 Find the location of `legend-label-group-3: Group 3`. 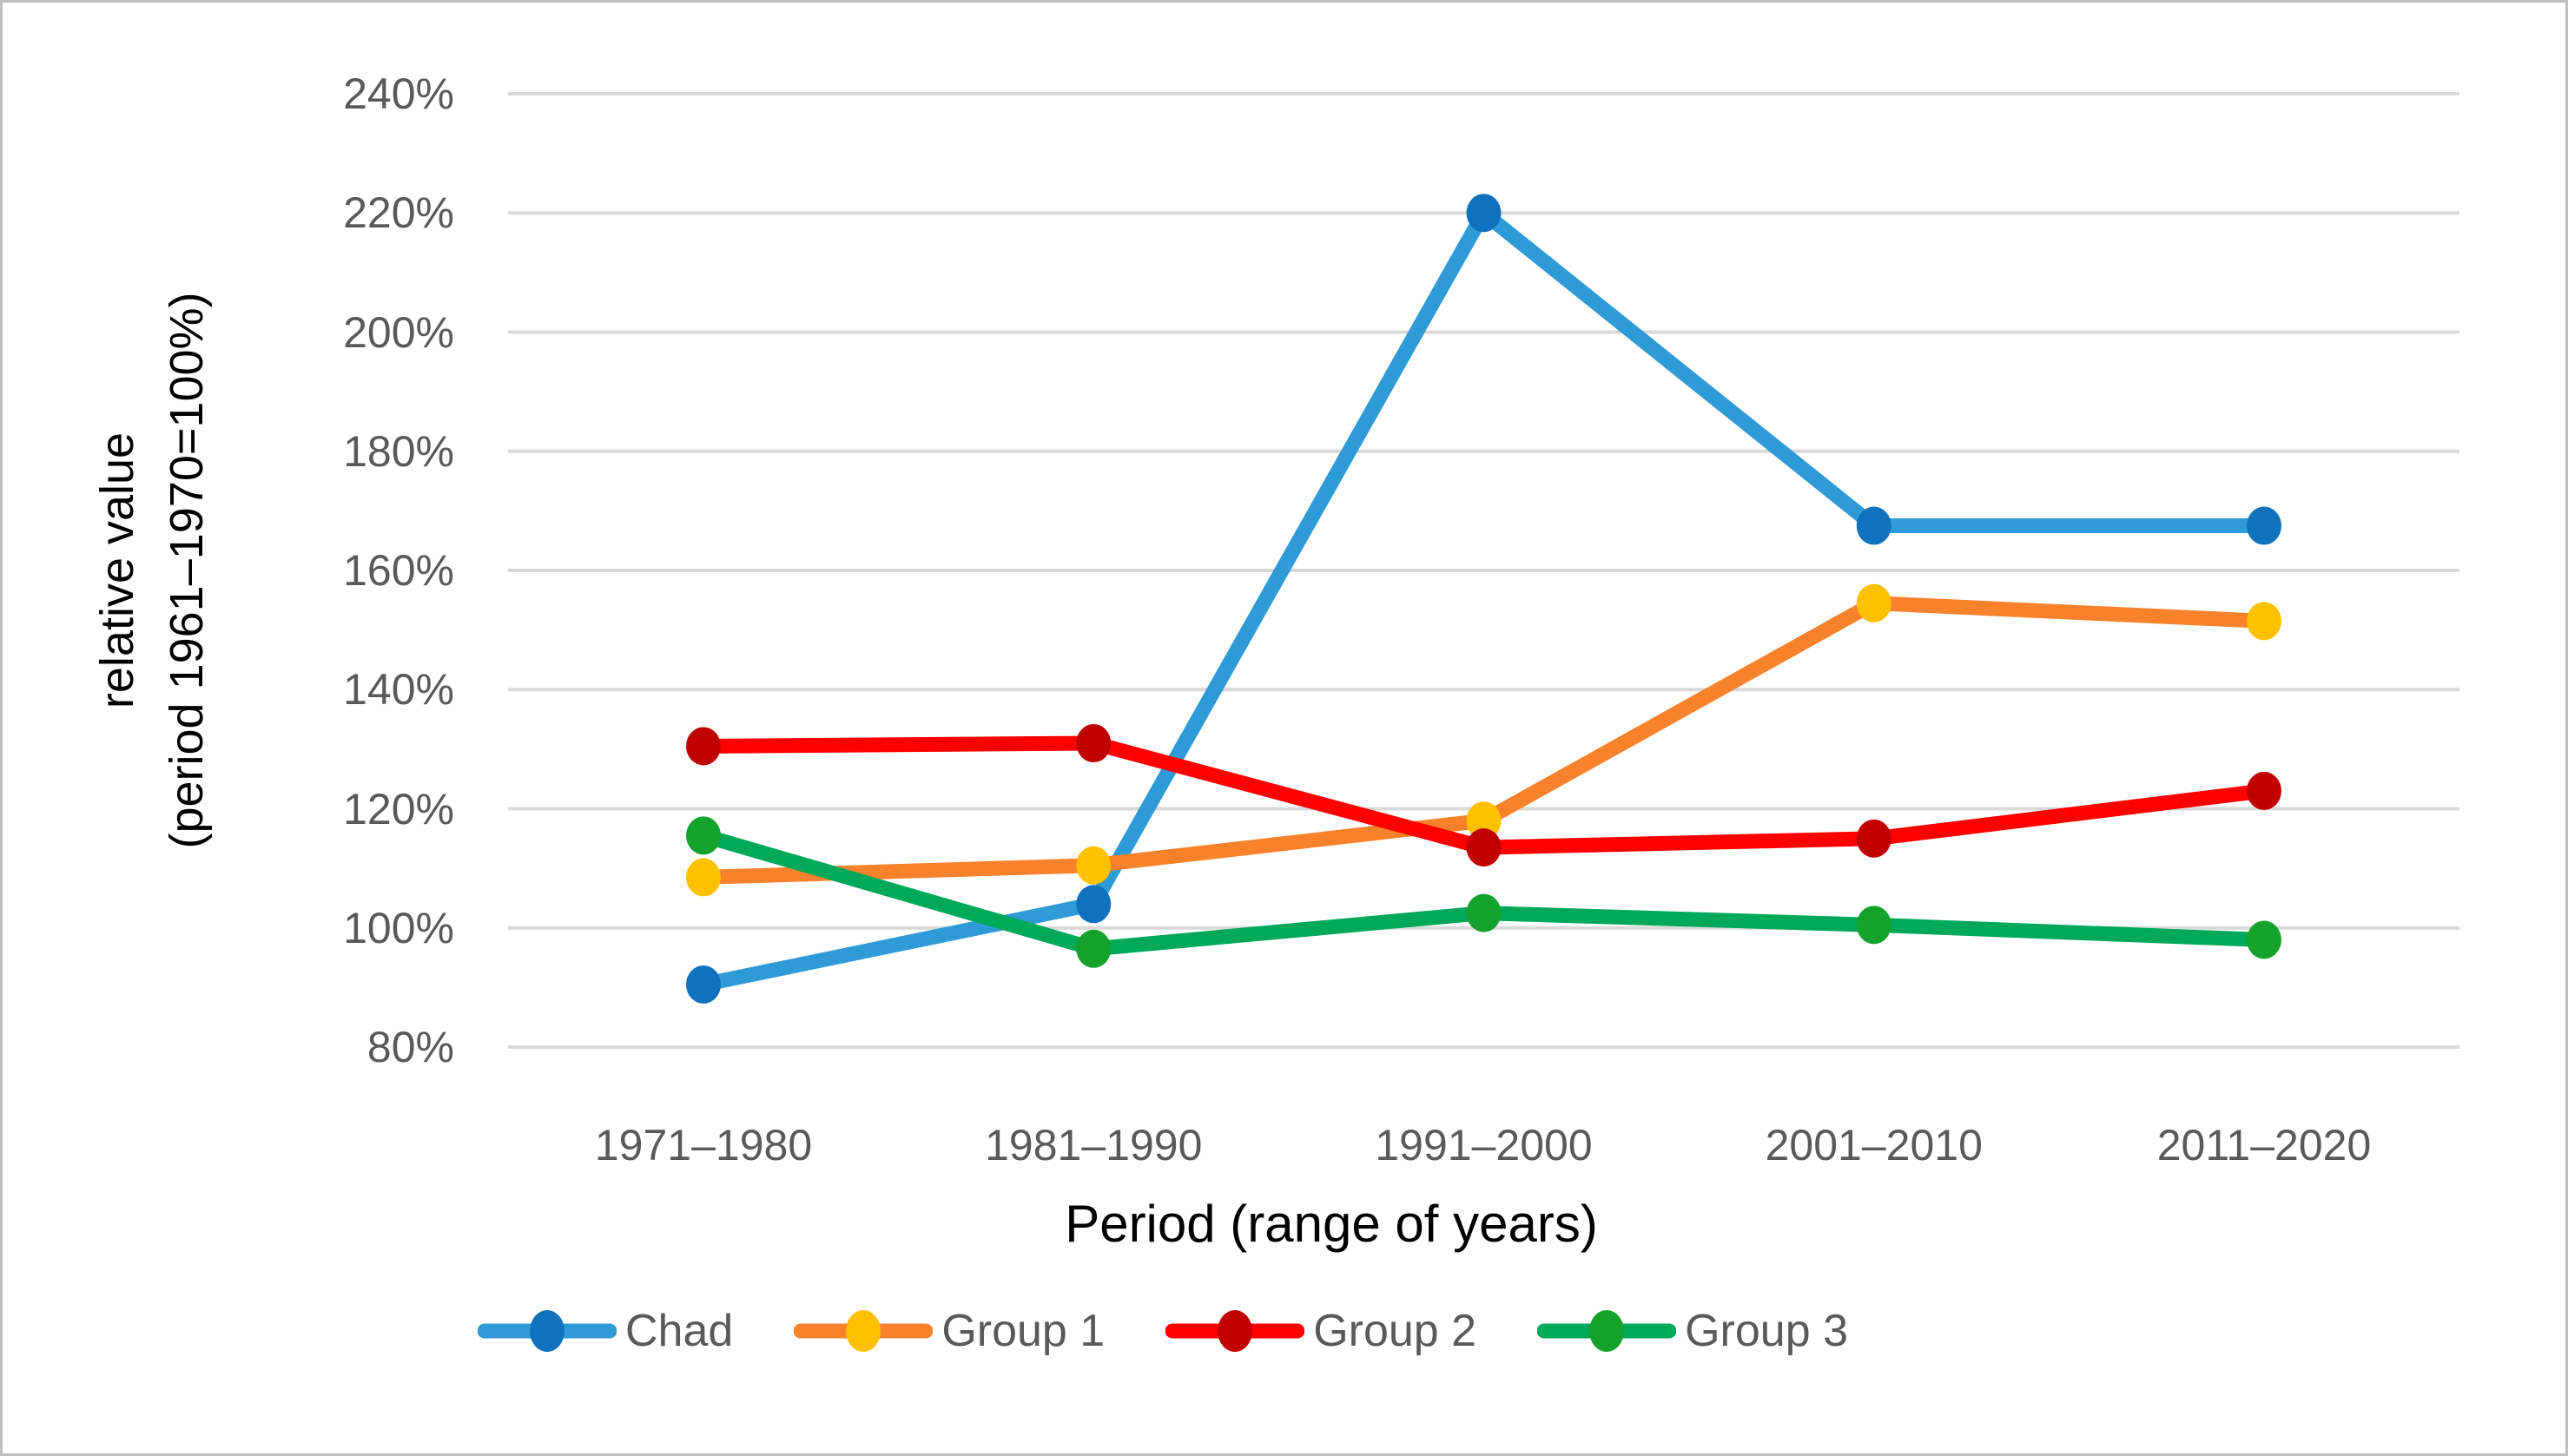

legend-label-group-3: Group 3 is located at coordinates (1766, 1331).